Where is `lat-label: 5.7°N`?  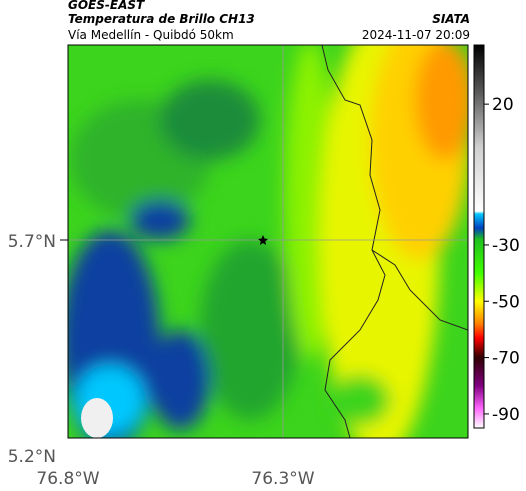
lat-label: 5.7°N is located at coordinates (32, 242).